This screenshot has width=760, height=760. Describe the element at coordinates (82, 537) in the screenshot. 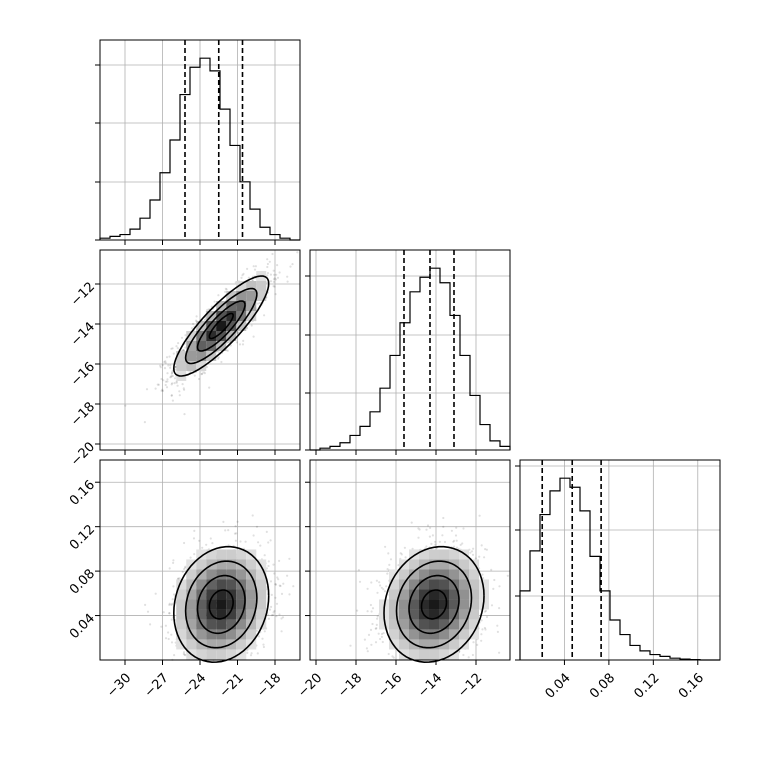

I see `y-tick-label: 0.12` at that location.